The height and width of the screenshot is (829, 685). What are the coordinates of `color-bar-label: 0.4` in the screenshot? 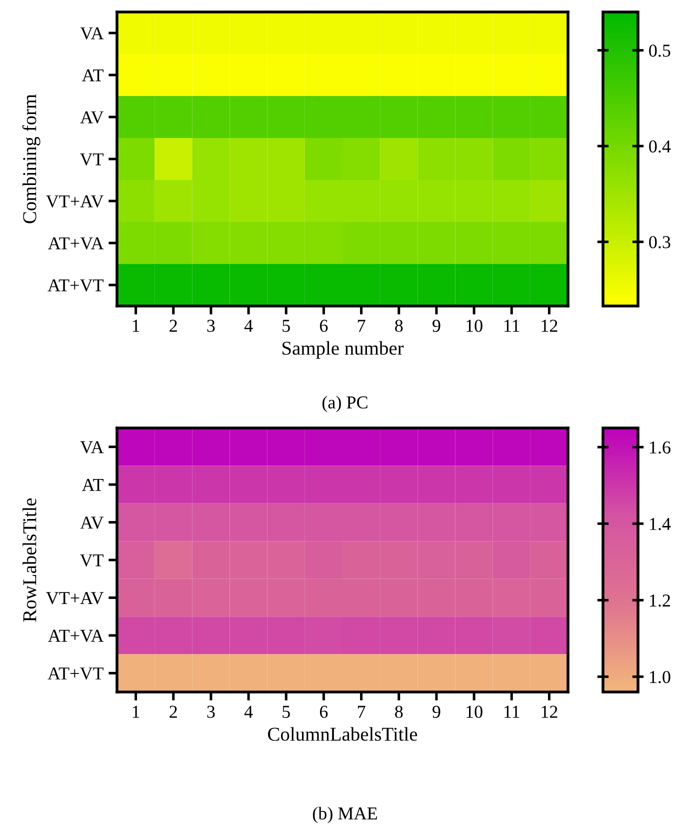 It's located at (660, 146).